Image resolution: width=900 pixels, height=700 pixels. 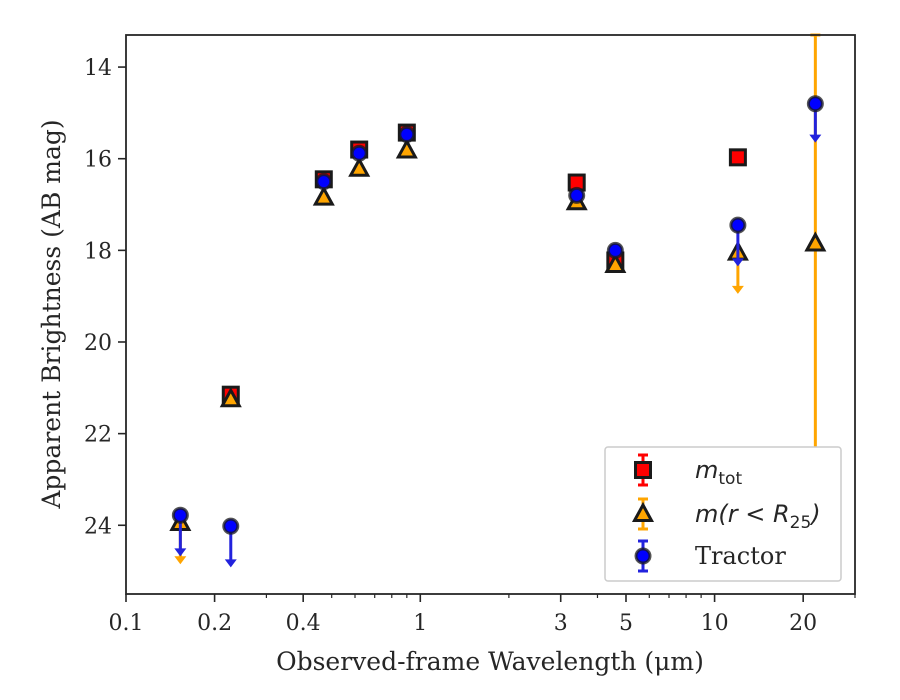 What do you see at coordinates (561, 623) in the screenshot?
I see `x-tick-label: 3` at bounding box center [561, 623].